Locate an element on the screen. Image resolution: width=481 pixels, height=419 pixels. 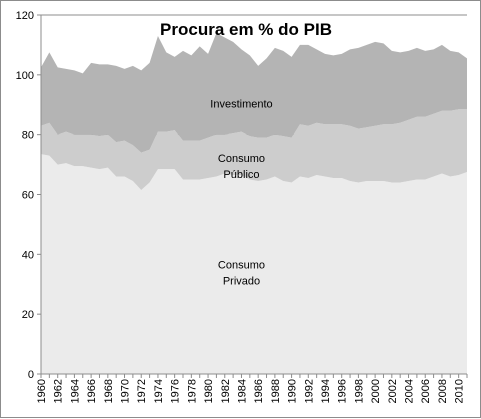
x-tick-label: 2010 is located at coordinates (460, 391).